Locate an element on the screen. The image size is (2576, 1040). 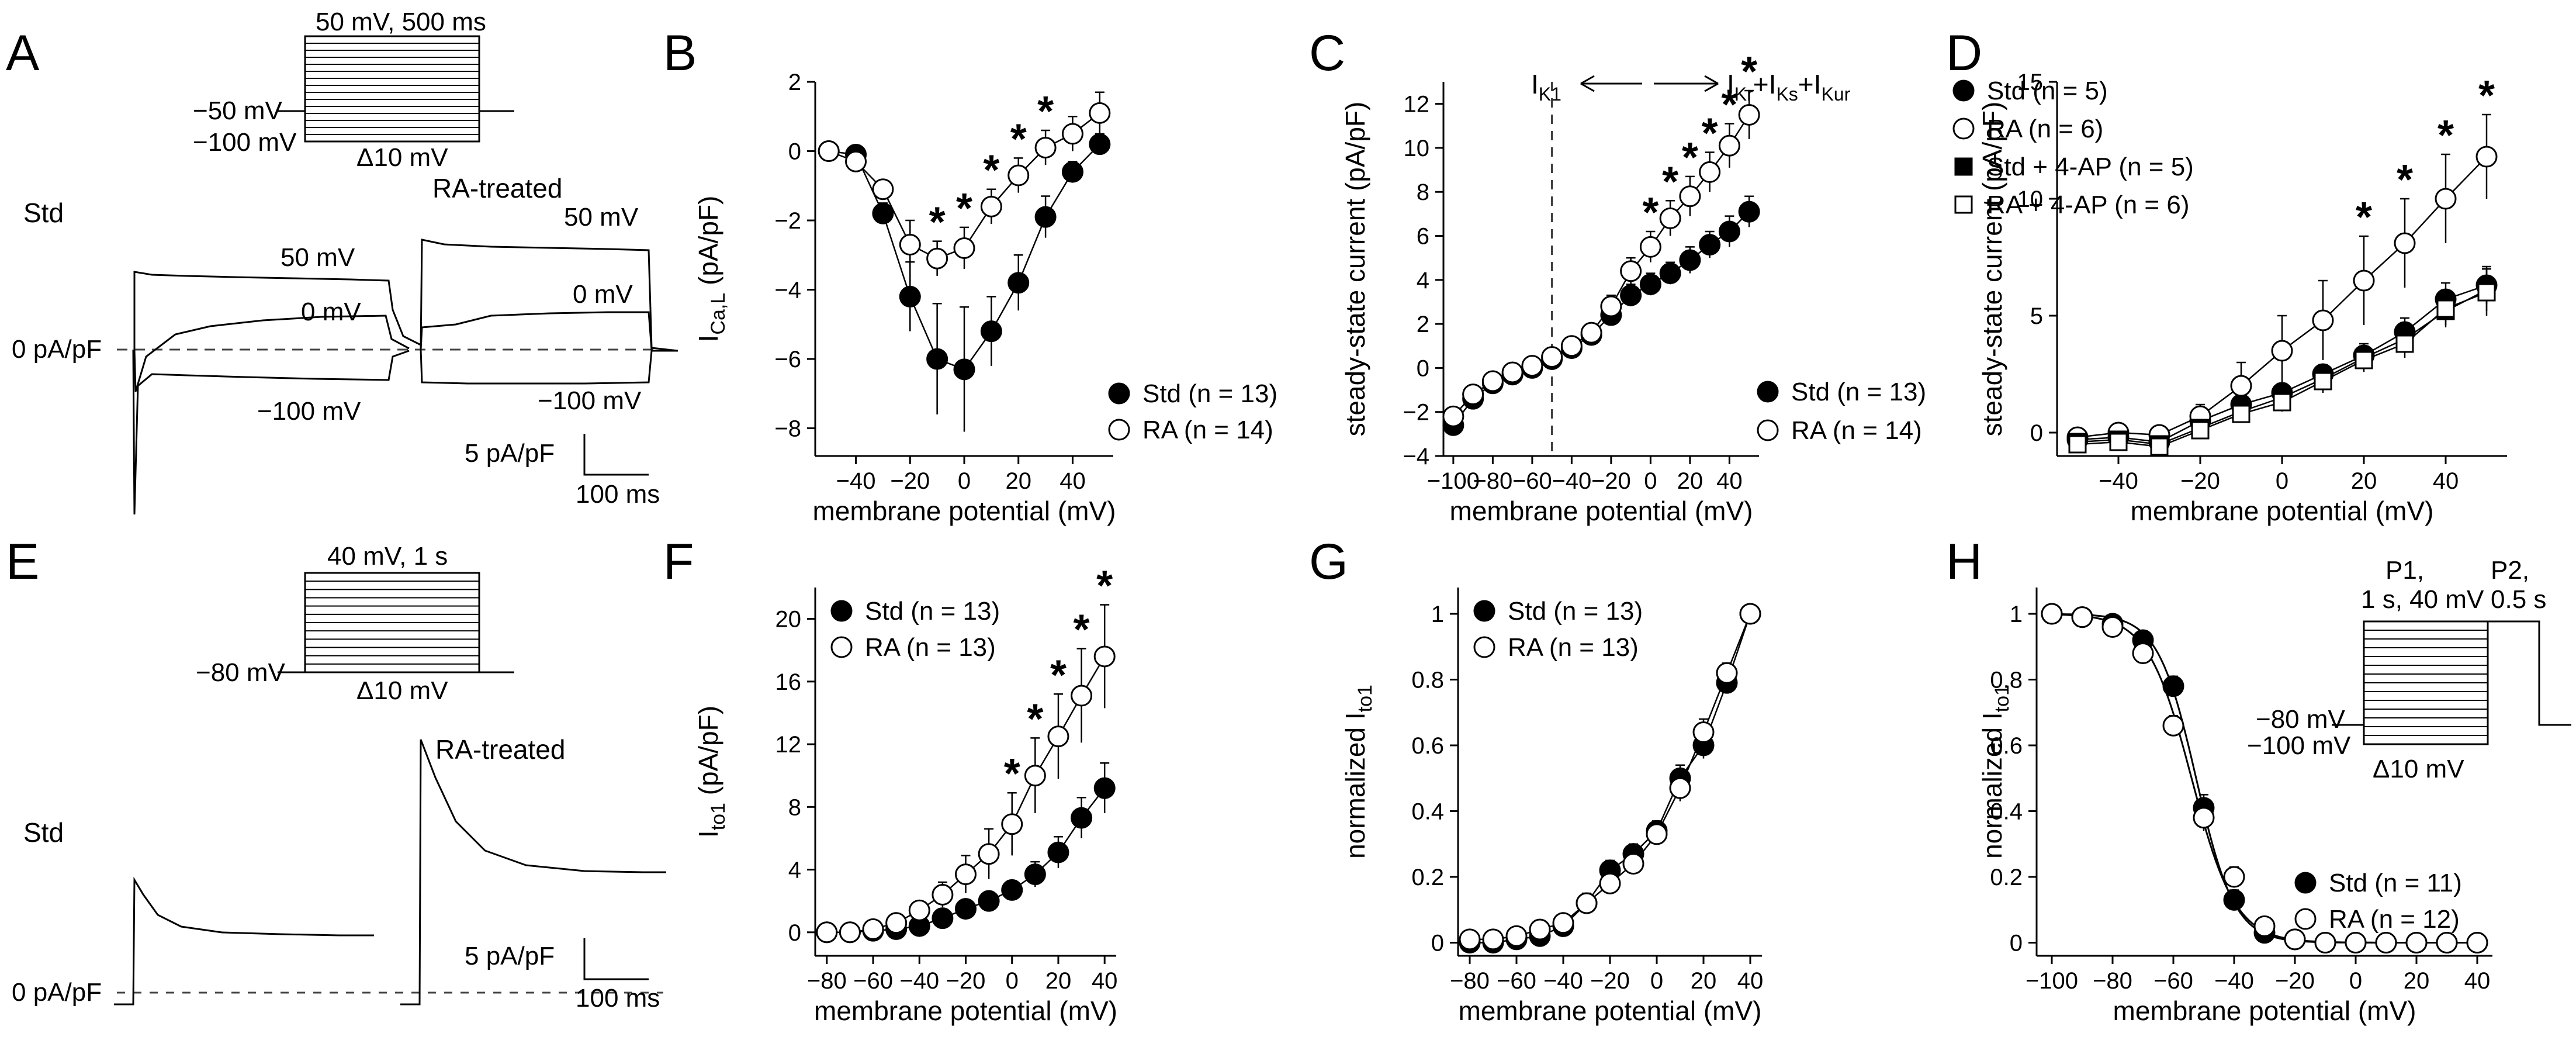
panel-a-ra-label-m100mv: −100 mV is located at coordinates (590, 400).